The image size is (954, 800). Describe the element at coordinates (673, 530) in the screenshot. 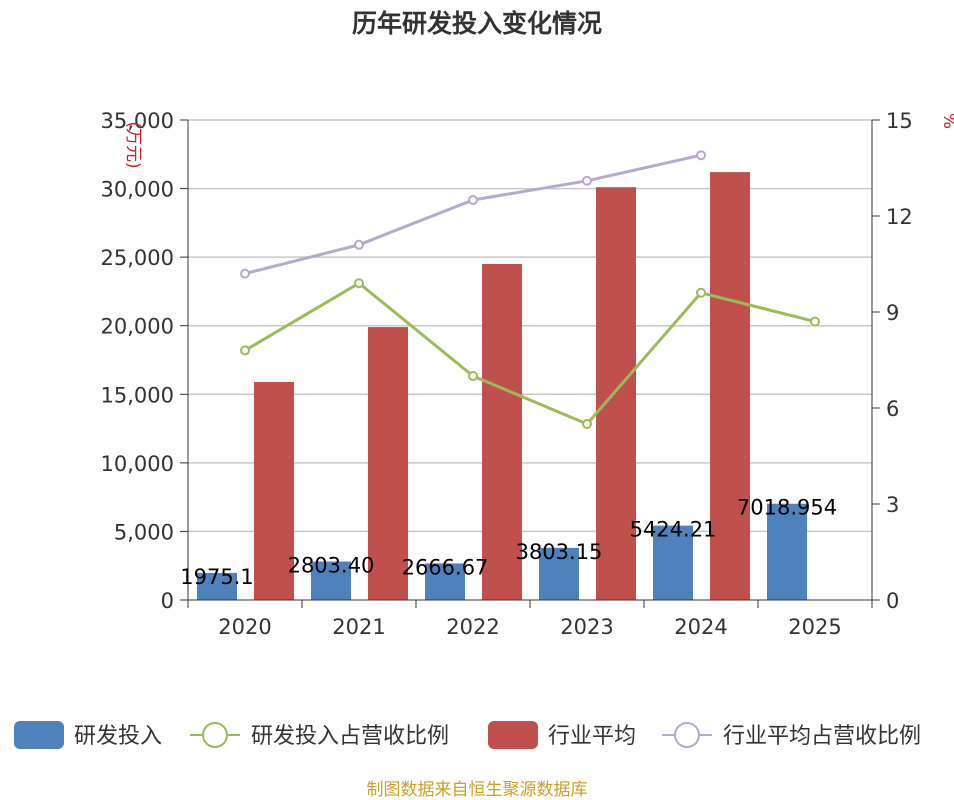

I see `bar-data-label: 5424.21` at that location.